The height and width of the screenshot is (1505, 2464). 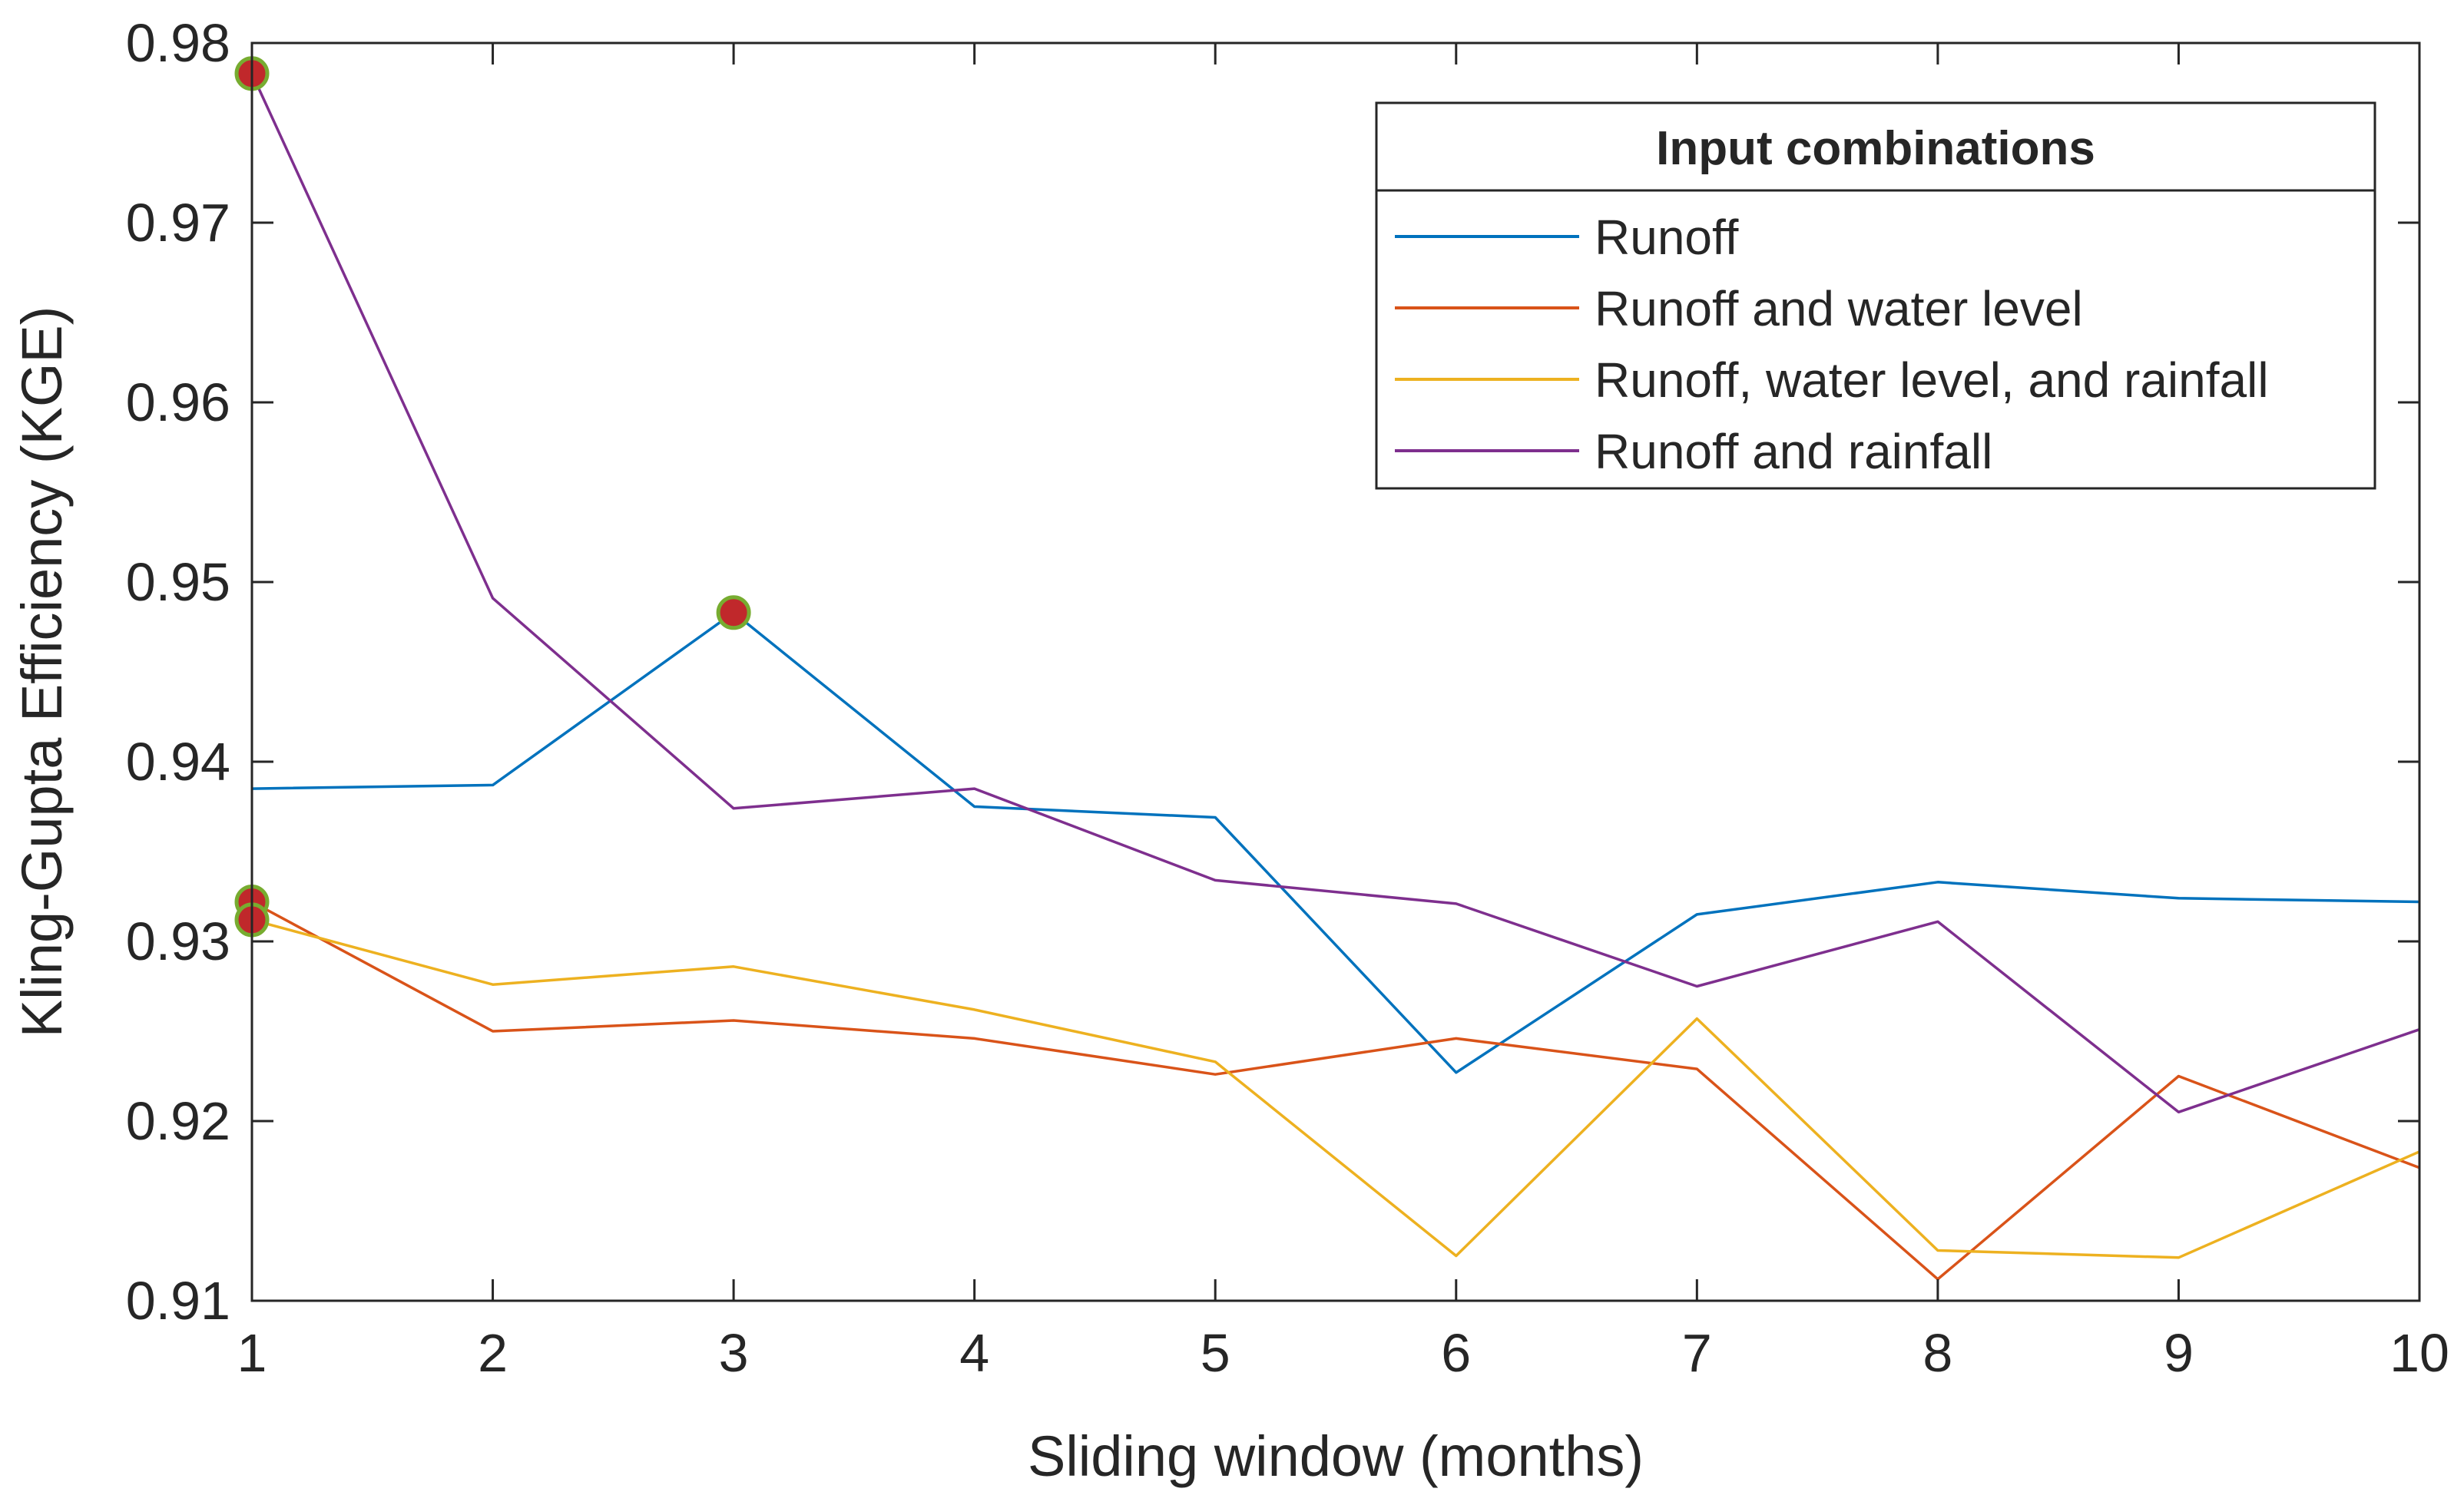 I want to click on x-tick-label: 9, so click(x=2179, y=1353).